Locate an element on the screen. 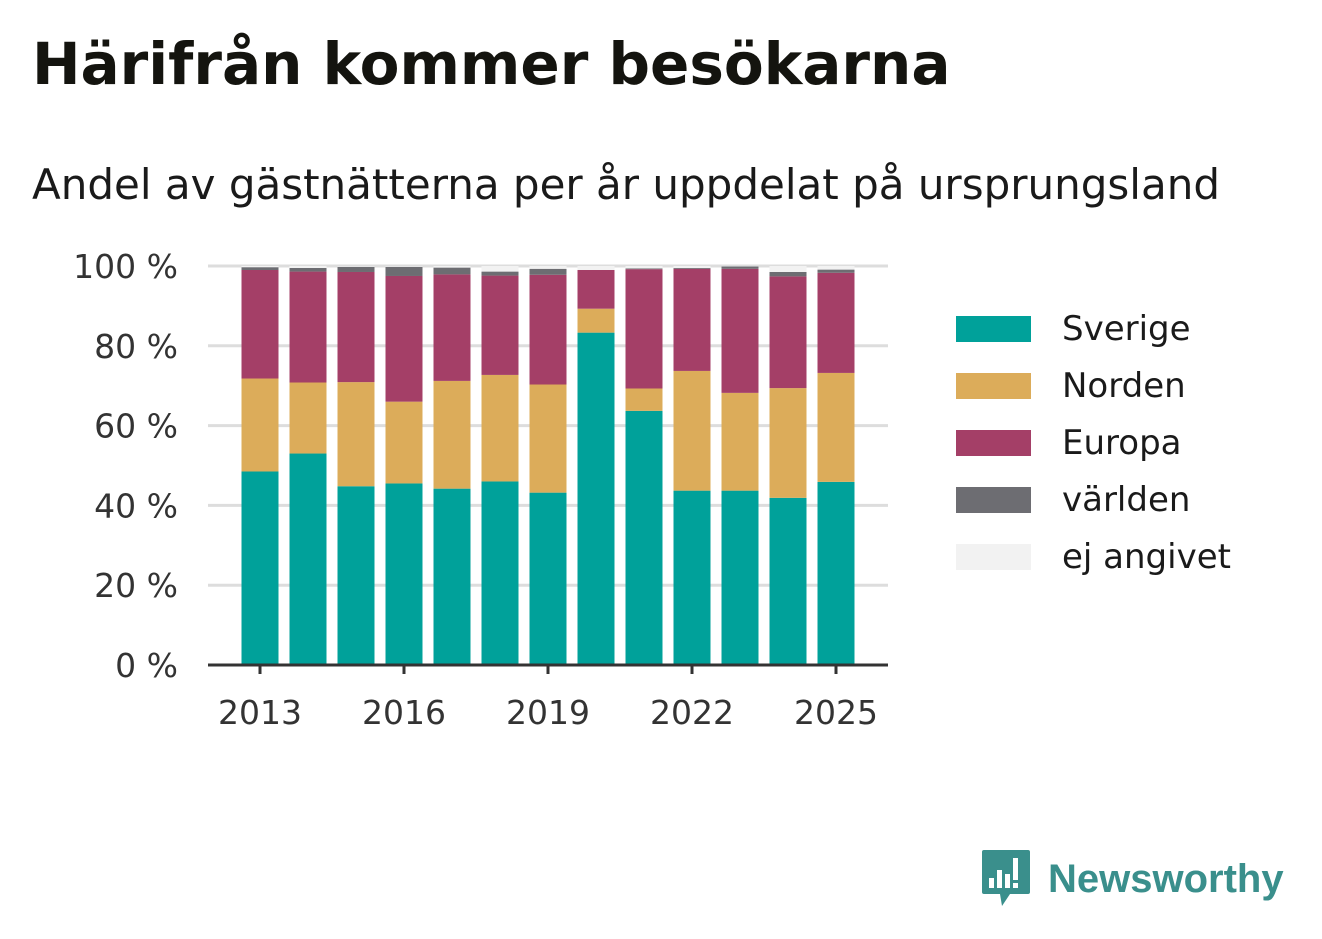 This screenshot has height=939, width=1322. legend-label: ej angivet is located at coordinates (1146, 556).